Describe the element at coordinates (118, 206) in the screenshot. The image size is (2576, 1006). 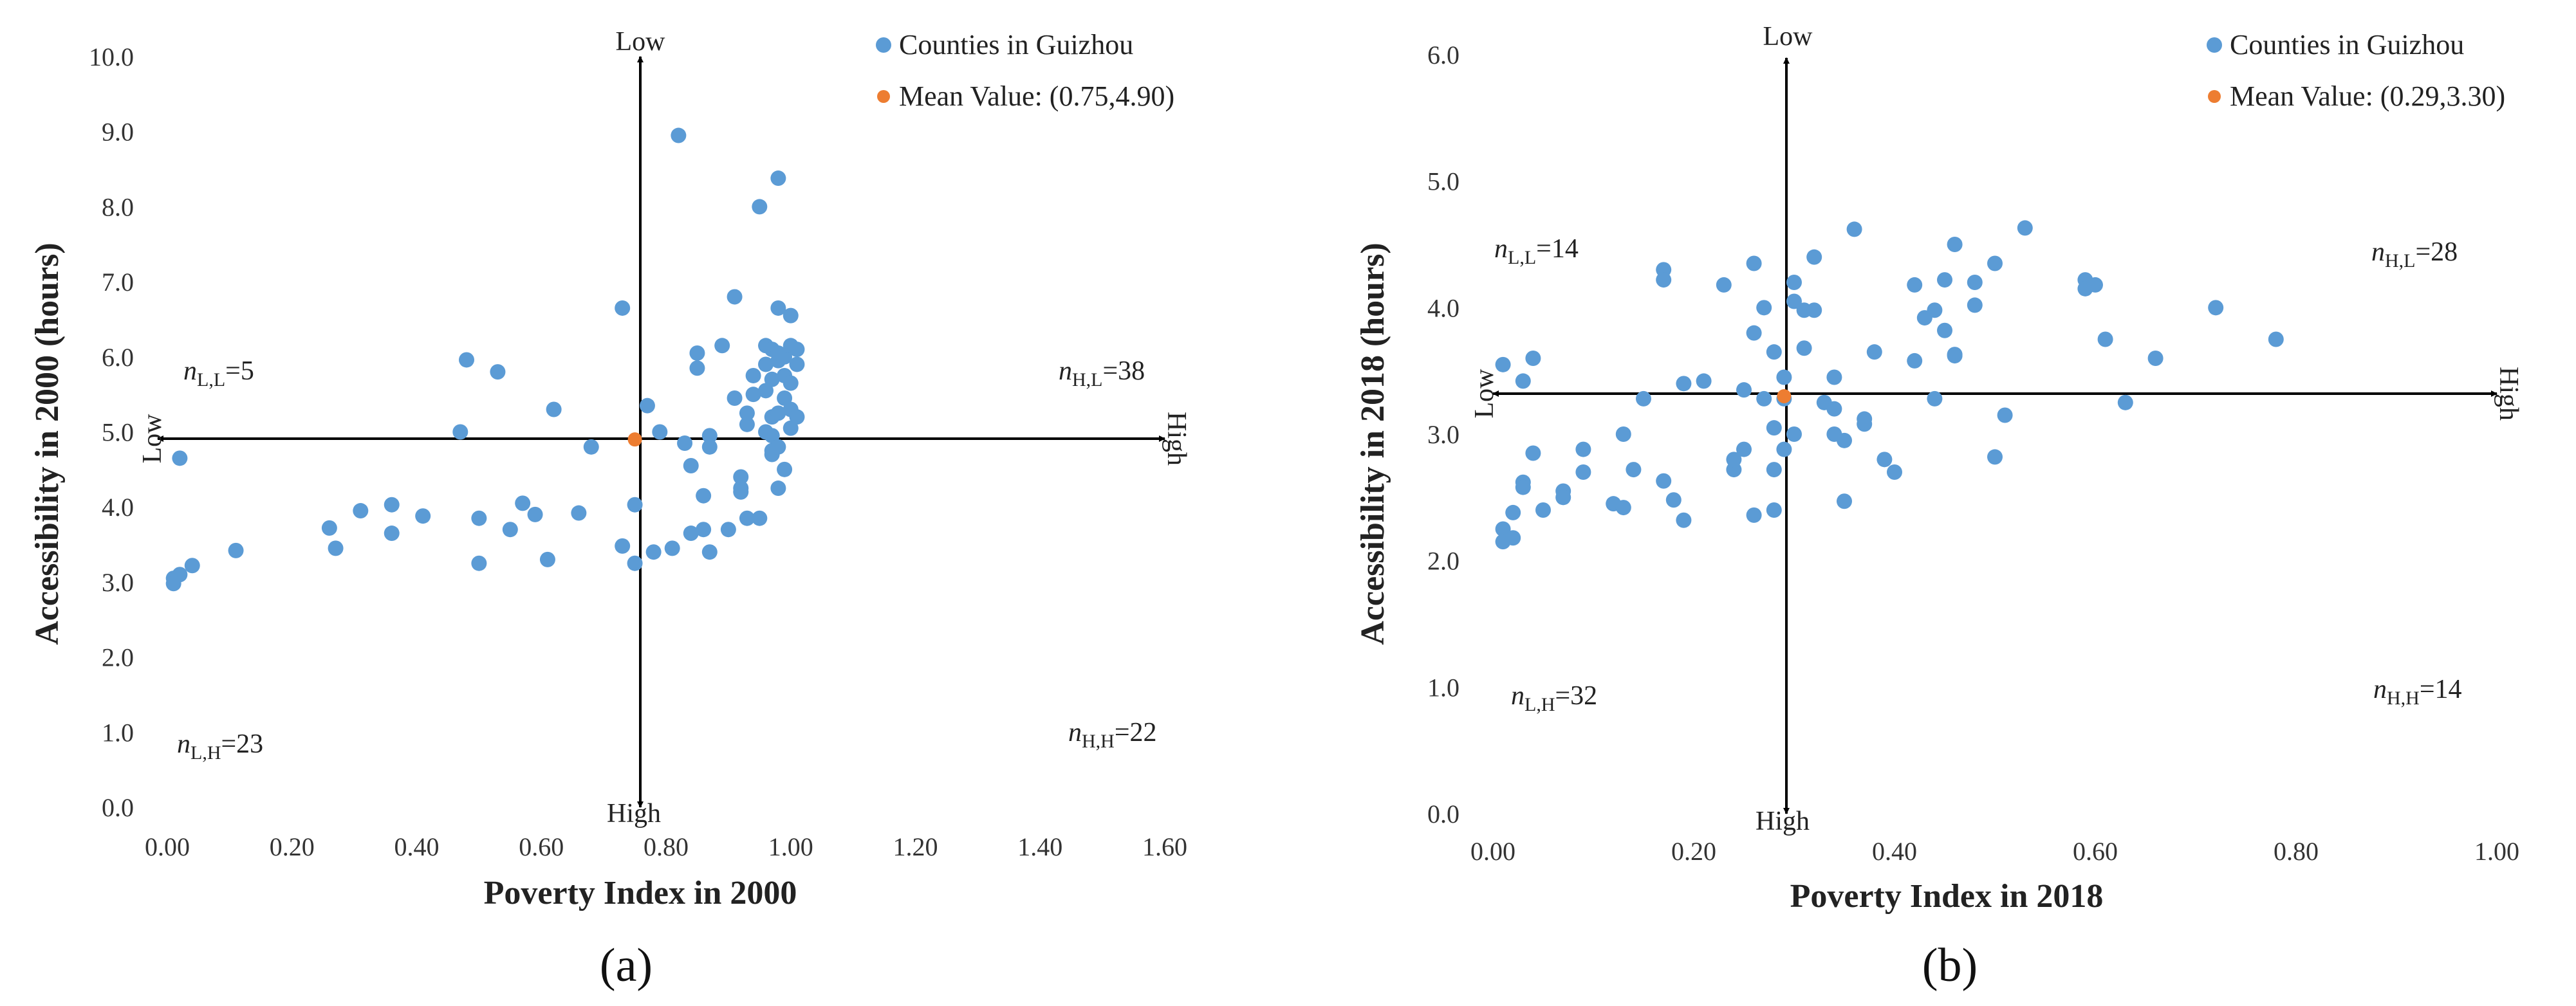
I see `y-tick-label: 8.0` at that location.